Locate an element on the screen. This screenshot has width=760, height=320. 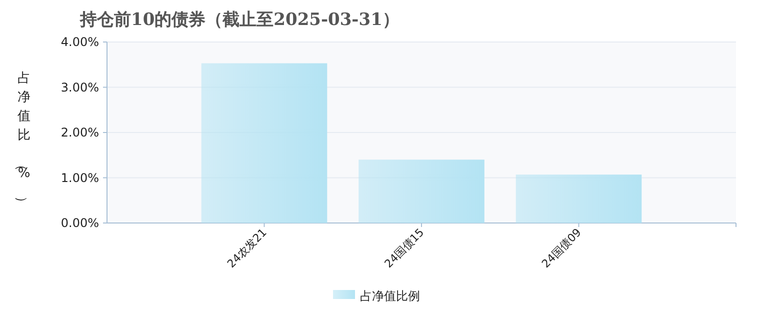
y-axis-title: 占净值比（%） is located at coordinates (22, 140).